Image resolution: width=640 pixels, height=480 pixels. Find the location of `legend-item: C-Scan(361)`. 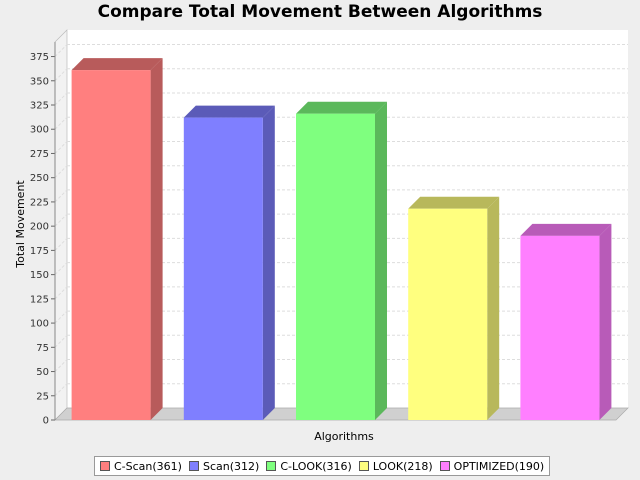

legend-item: C-Scan(361) is located at coordinates (141, 466).